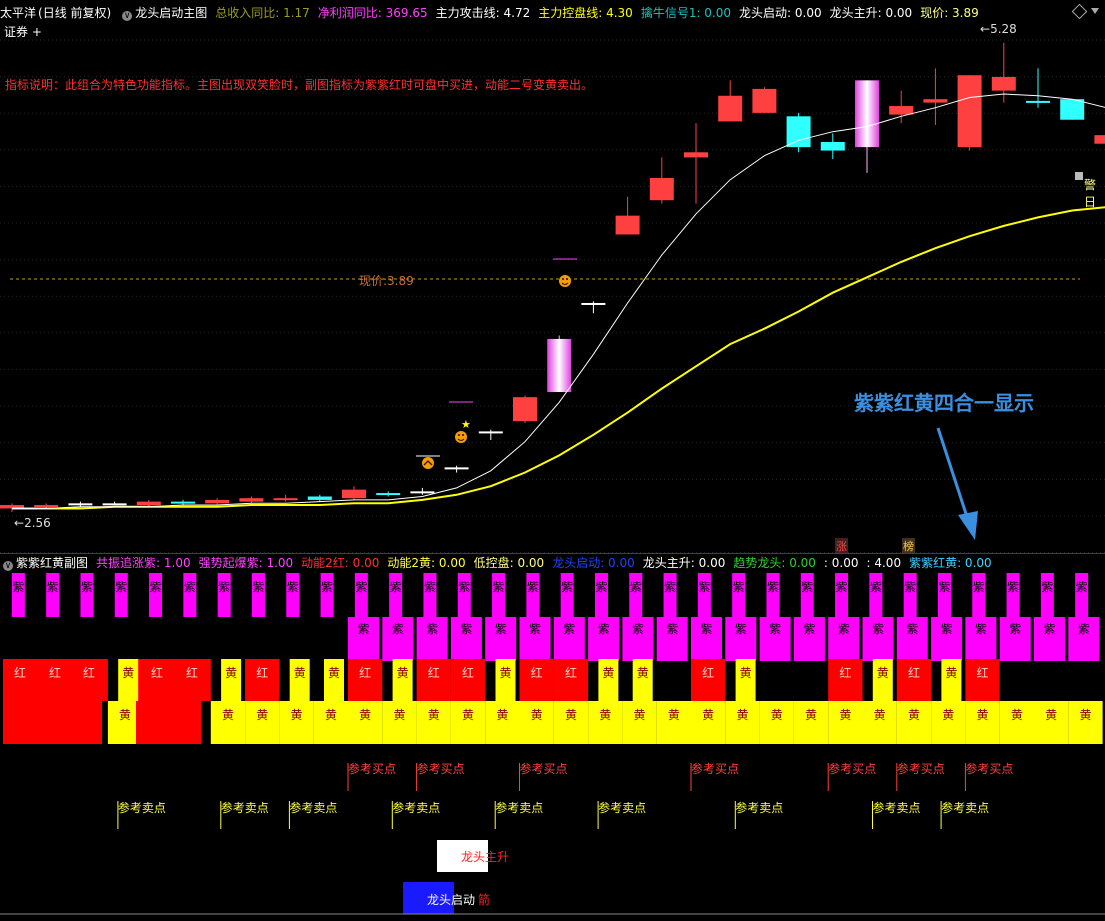 This screenshot has width=1105, height=921. Describe the element at coordinates (157, 672) in the screenshot. I see `red-region-label: 红` at that location.